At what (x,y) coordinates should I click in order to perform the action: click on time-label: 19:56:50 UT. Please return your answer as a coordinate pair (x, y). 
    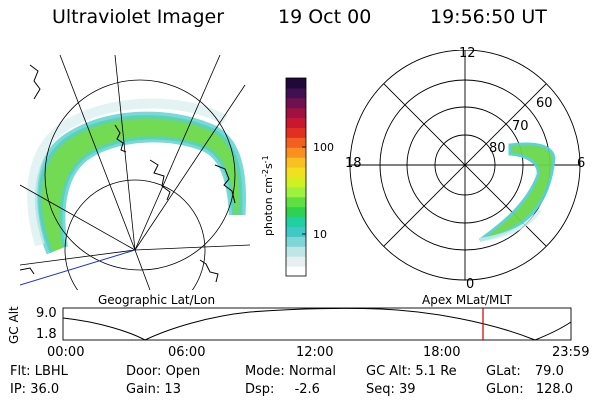
    Looking at the image, I should click on (488, 17).